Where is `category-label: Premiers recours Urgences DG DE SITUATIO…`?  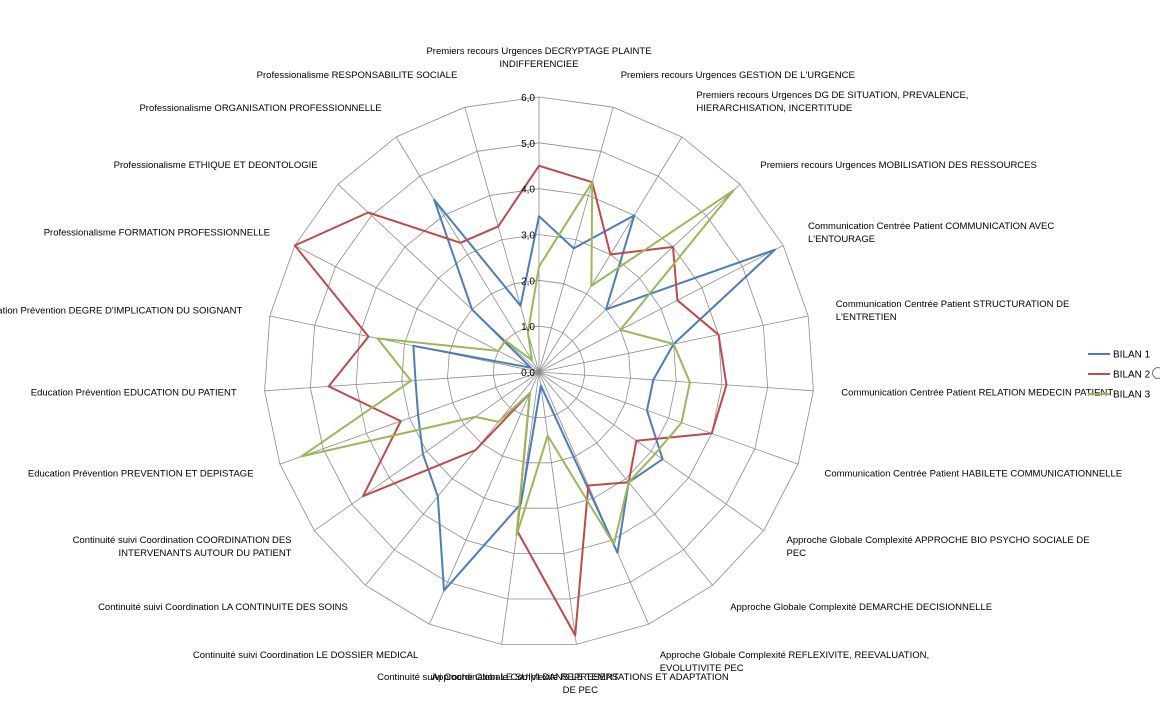
category-label: Premiers recours Urgences DG DE SITUATIO… is located at coordinates (832, 102).